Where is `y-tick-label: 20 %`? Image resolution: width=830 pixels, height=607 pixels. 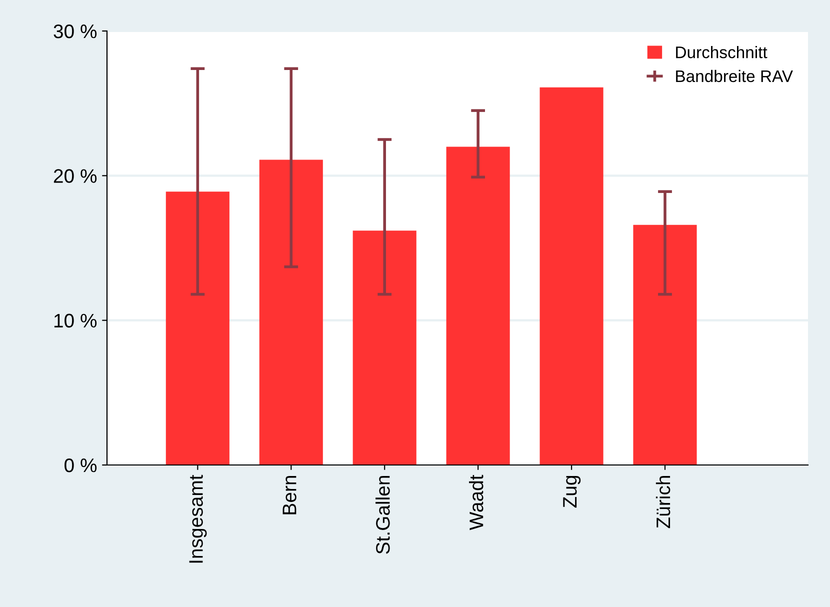 y-tick-label: 20 % is located at coordinates (75, 176).